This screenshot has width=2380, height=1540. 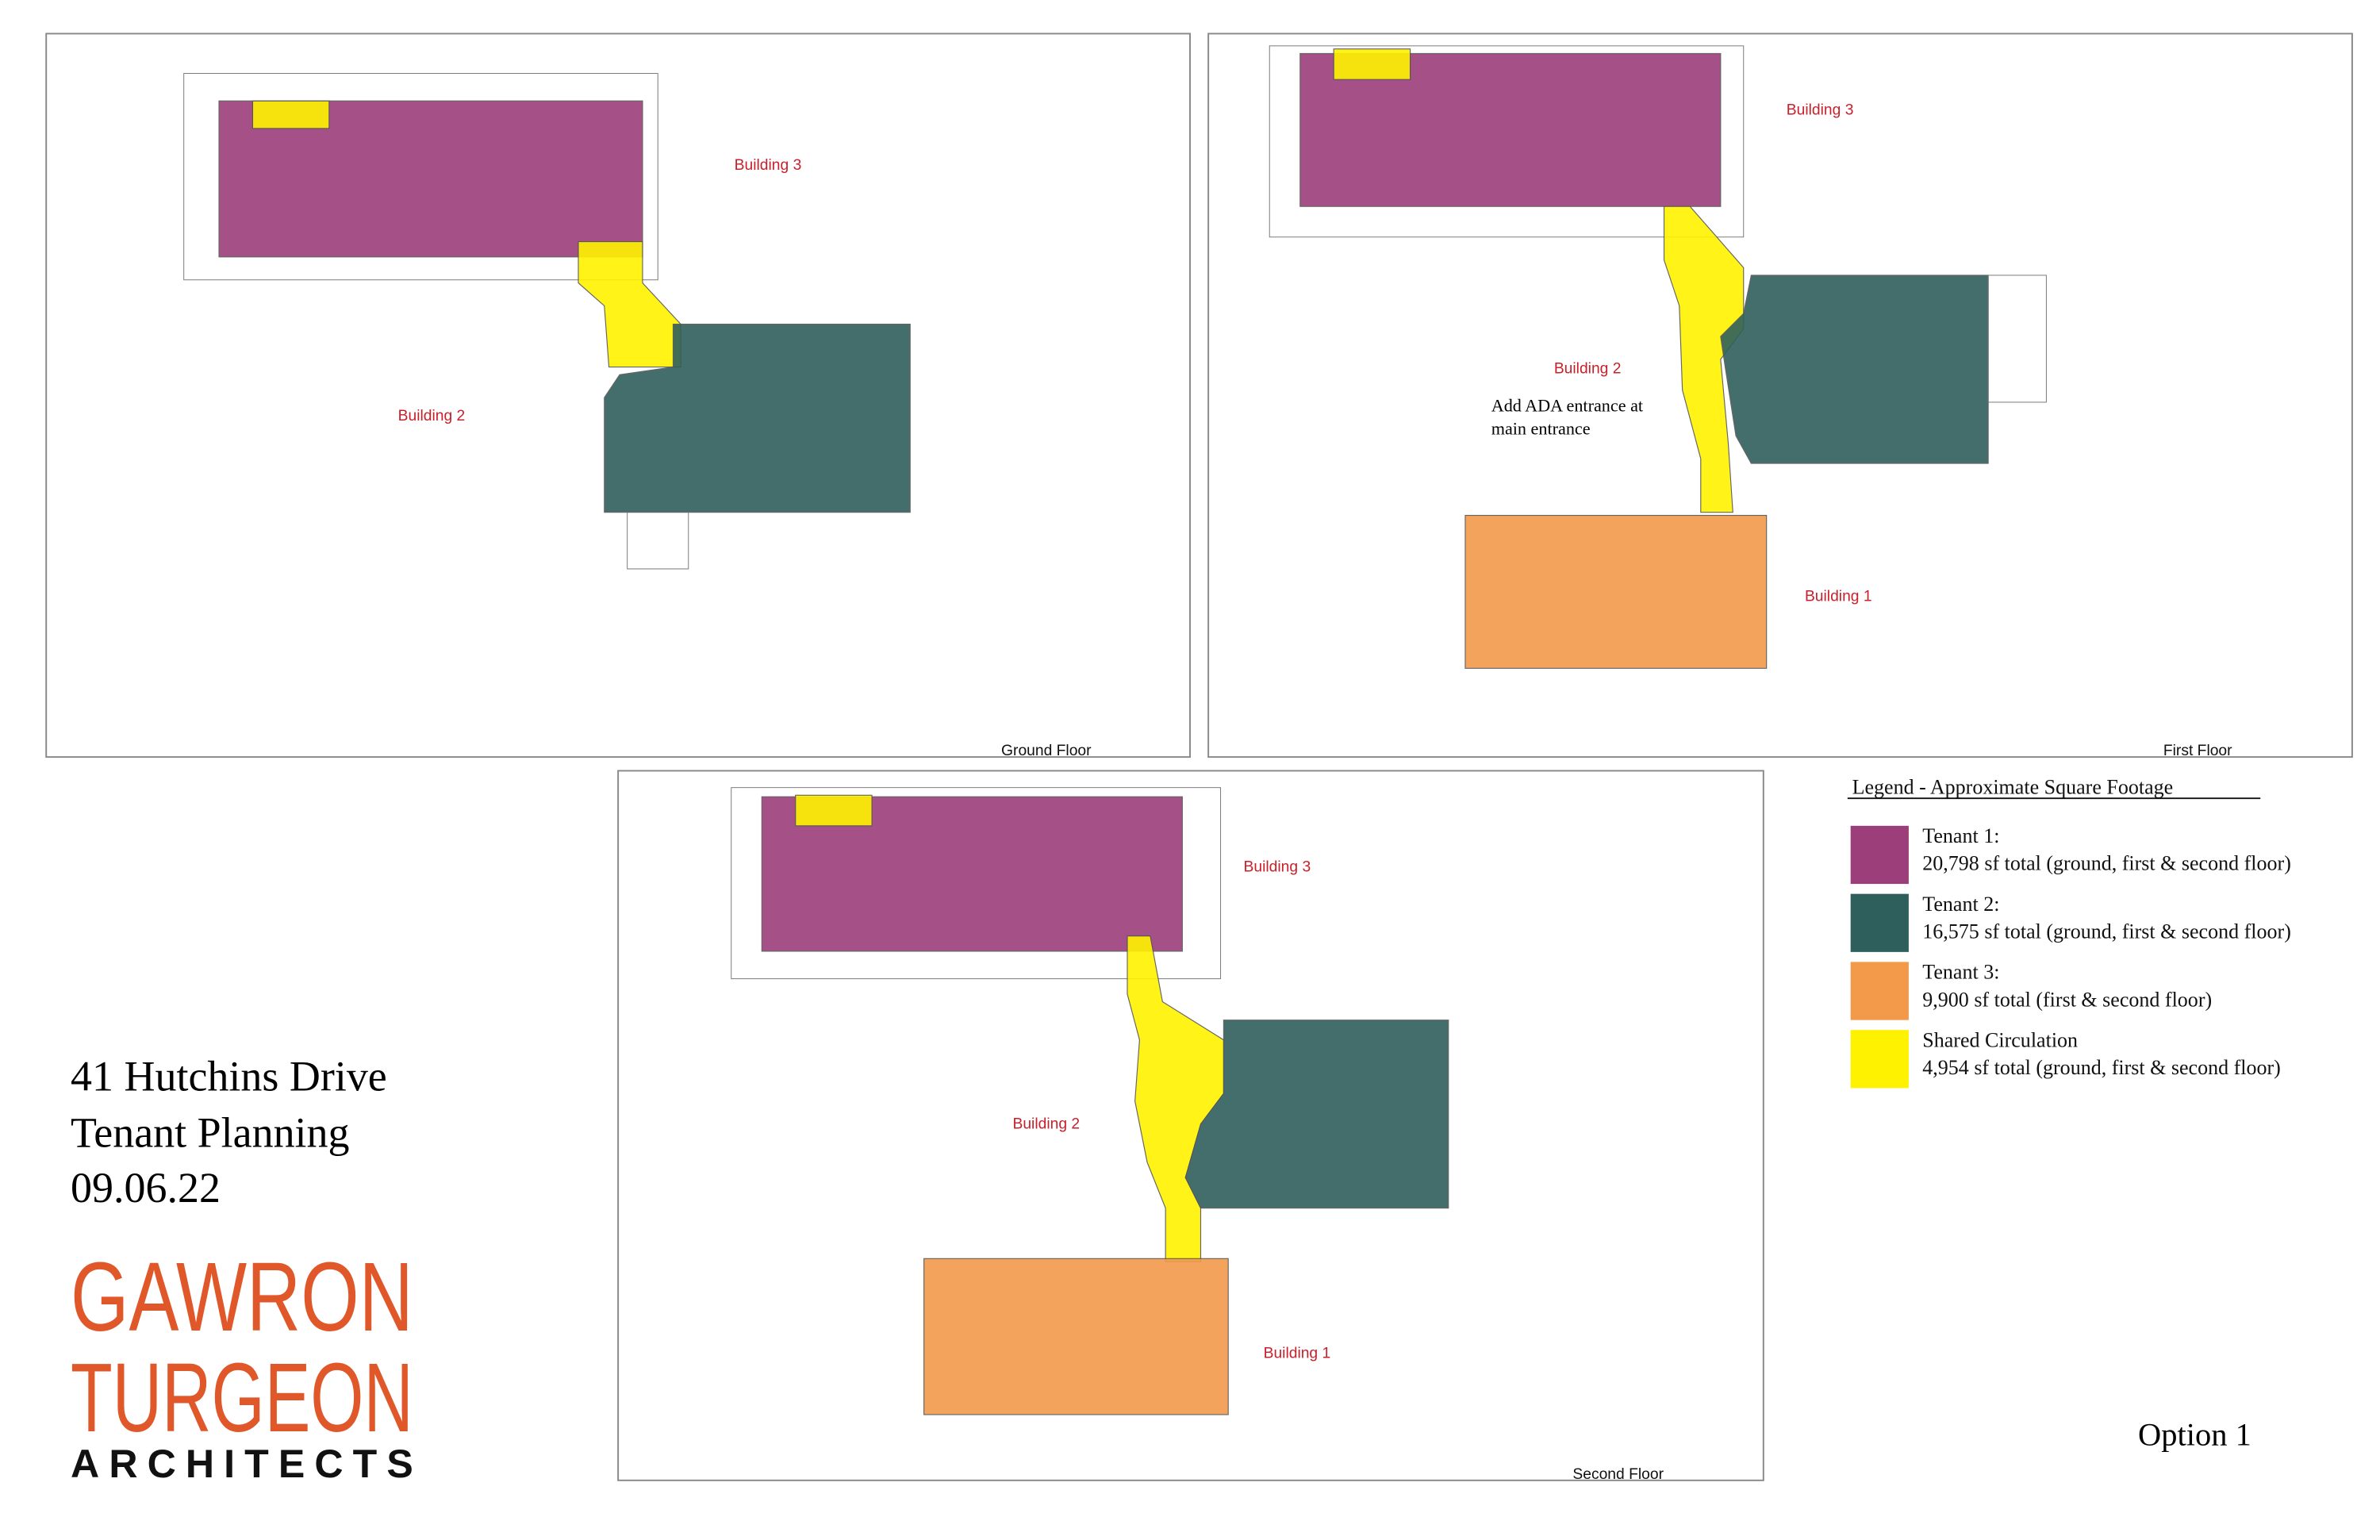 I want to click on project-line: 09.06.22, so click(x=146, y=1188).